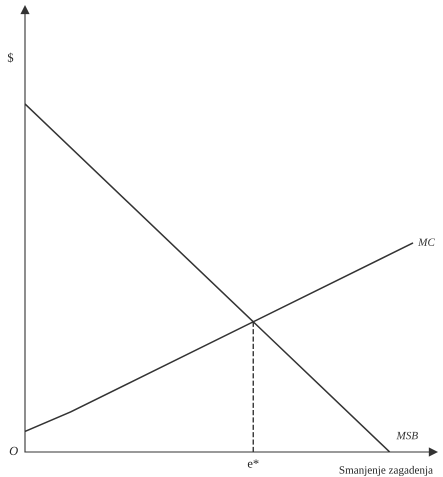 Image resolution: width=443 pixels, height=477 pixels. I want to click on x-axis-title: Smanjenje zagadenja, so click(386, 471).